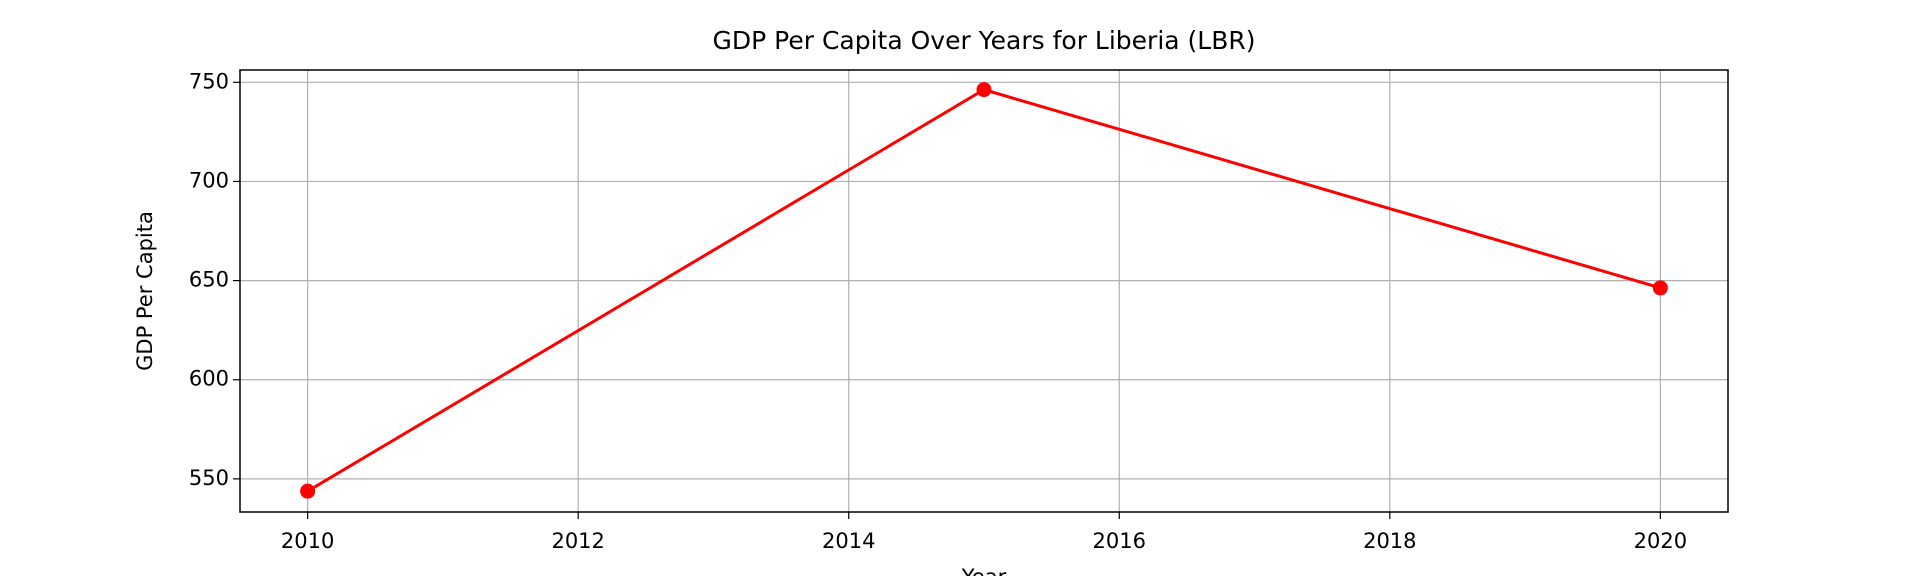  Describe the element at coordinates (577, 541) in the screenshot. I see `x-tick-label: 2012` at that location.